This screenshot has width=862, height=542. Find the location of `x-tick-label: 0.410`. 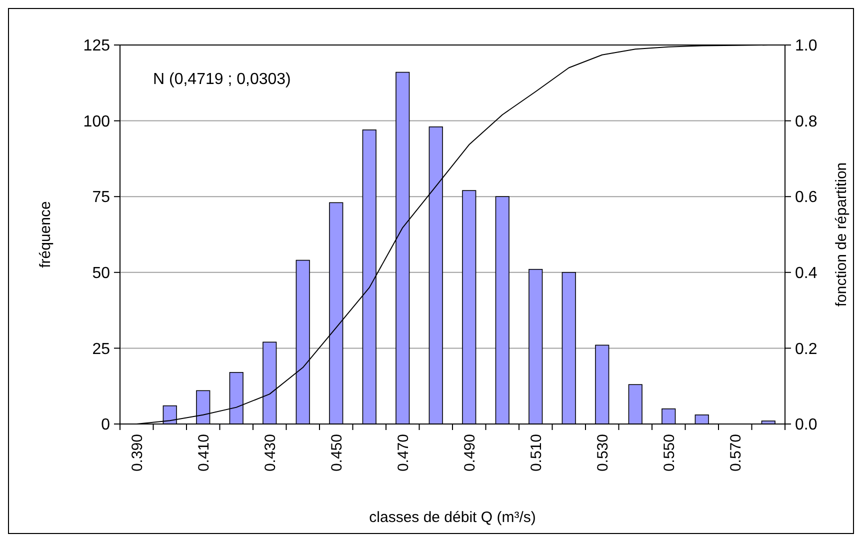

x-tick-label: 0.410 is located at coordinates (203, 453).